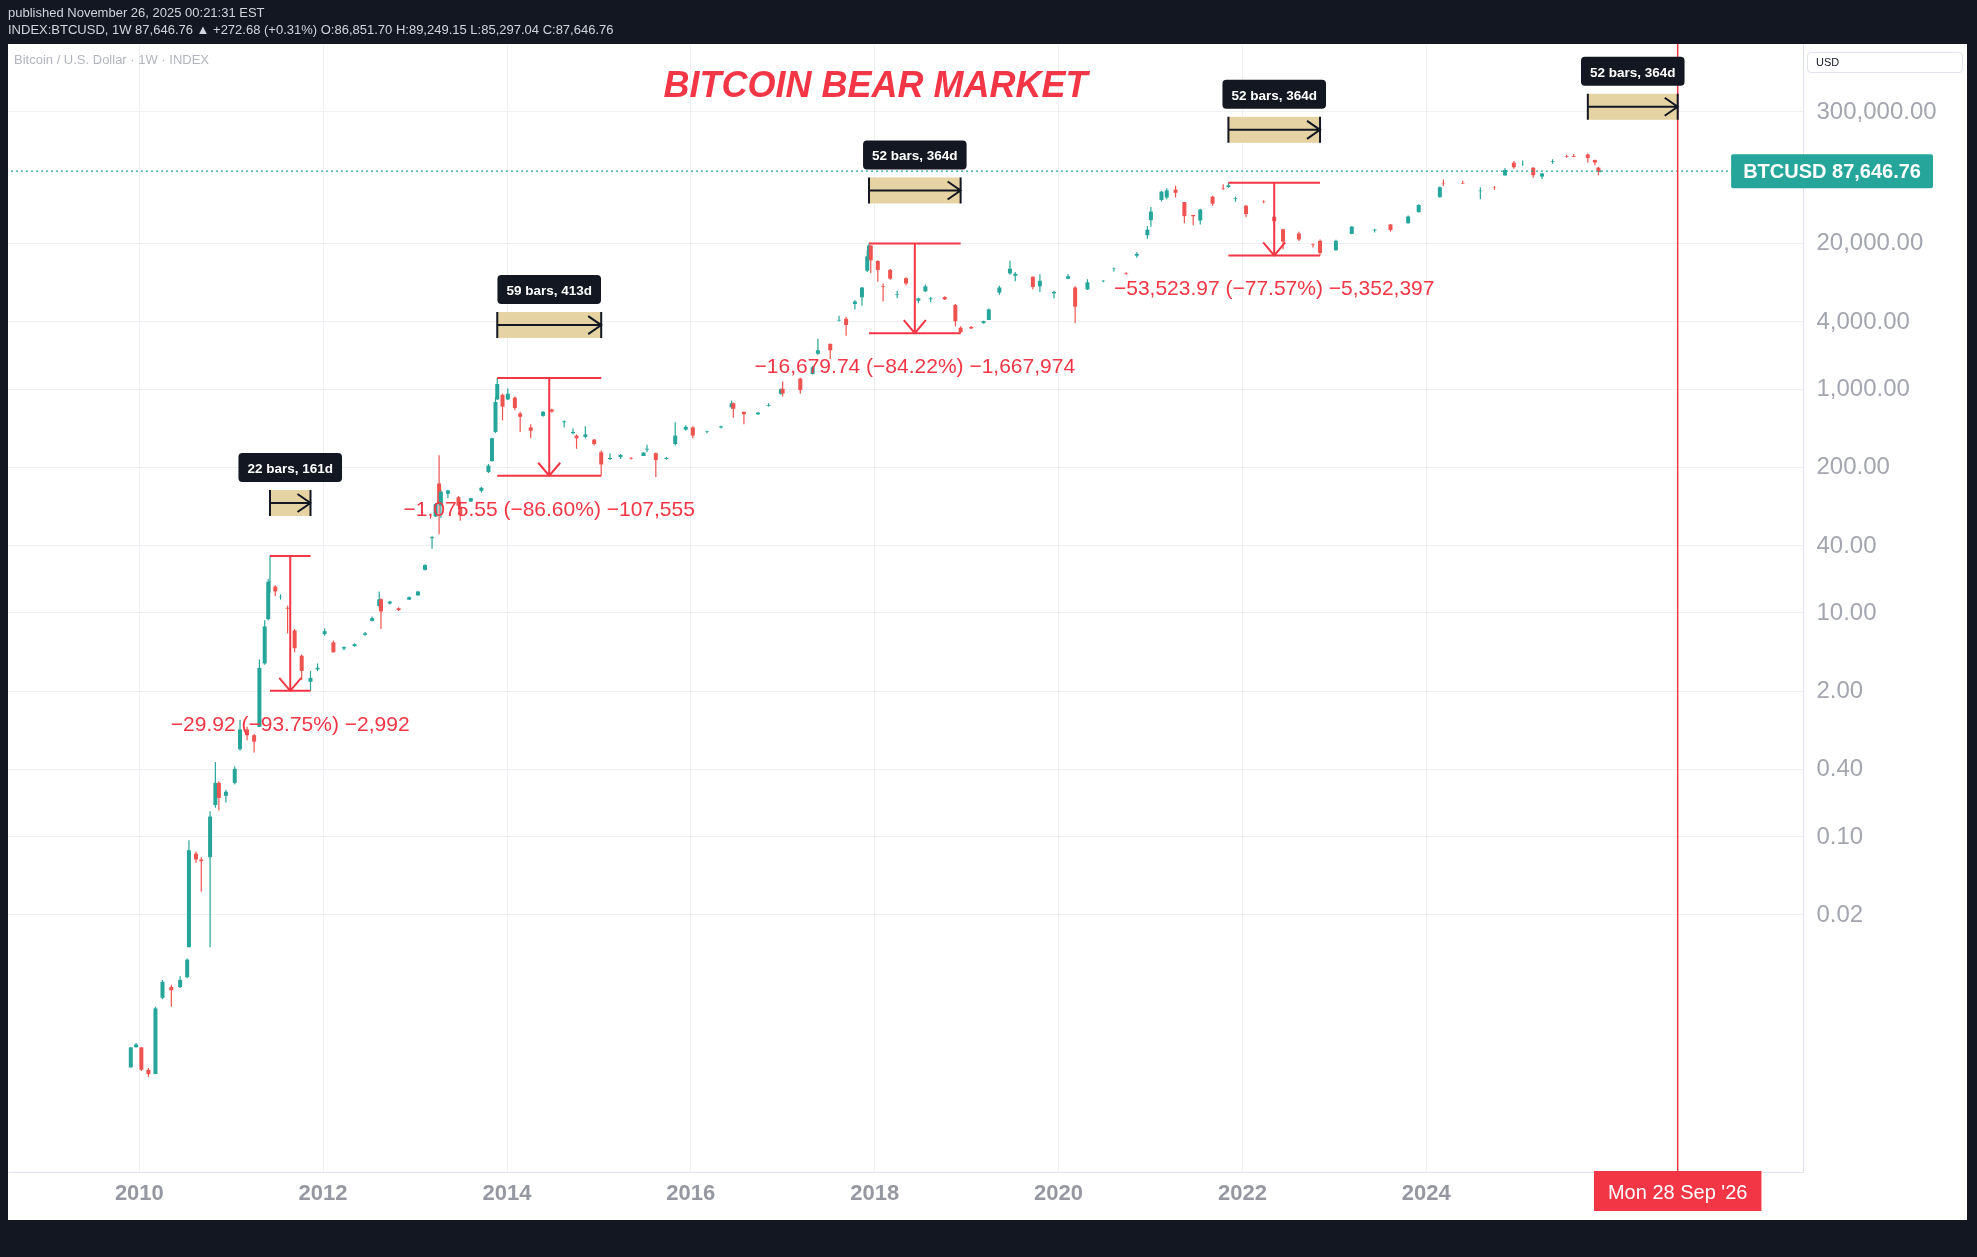 This screenshot has width=1977, height=1257. Describe the element at coordinates (691, 1192) in the screenshot. I see `x-tick-label: 2016` at that location.